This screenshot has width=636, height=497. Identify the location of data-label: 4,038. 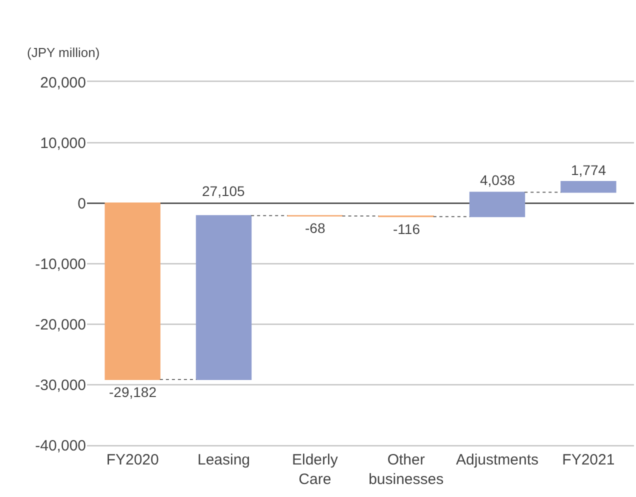
(498, 180).